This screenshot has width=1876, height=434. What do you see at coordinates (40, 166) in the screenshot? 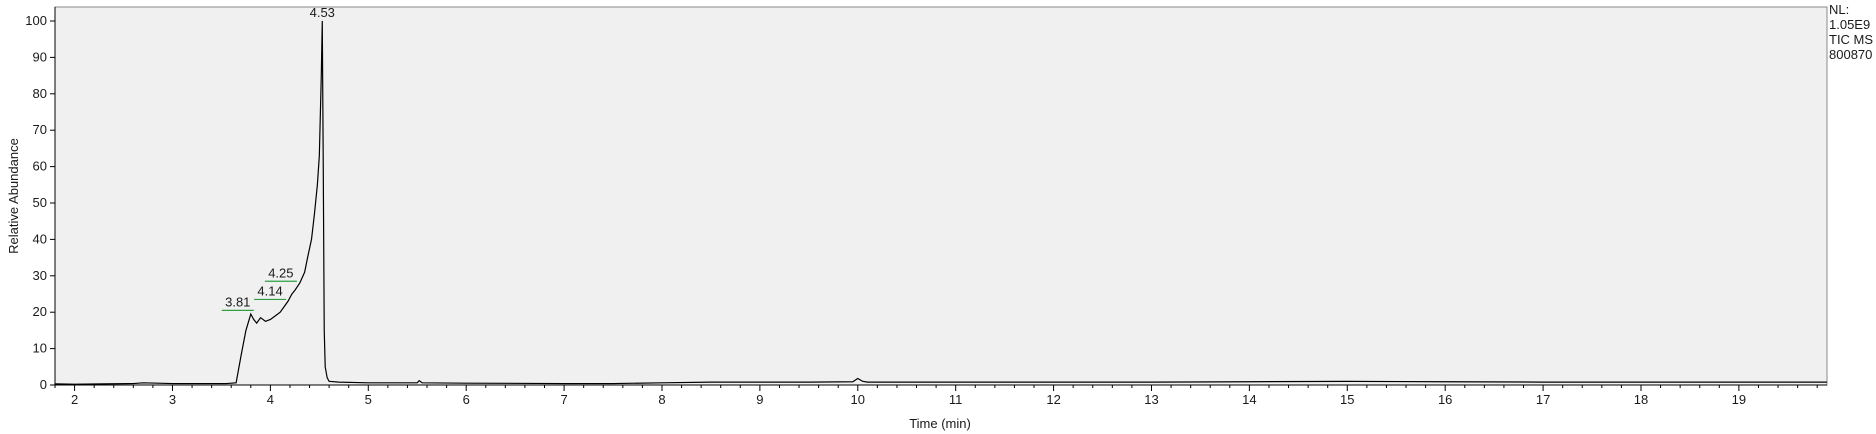
I see `y-tick-label: 60` at bounding box center [40, 166].